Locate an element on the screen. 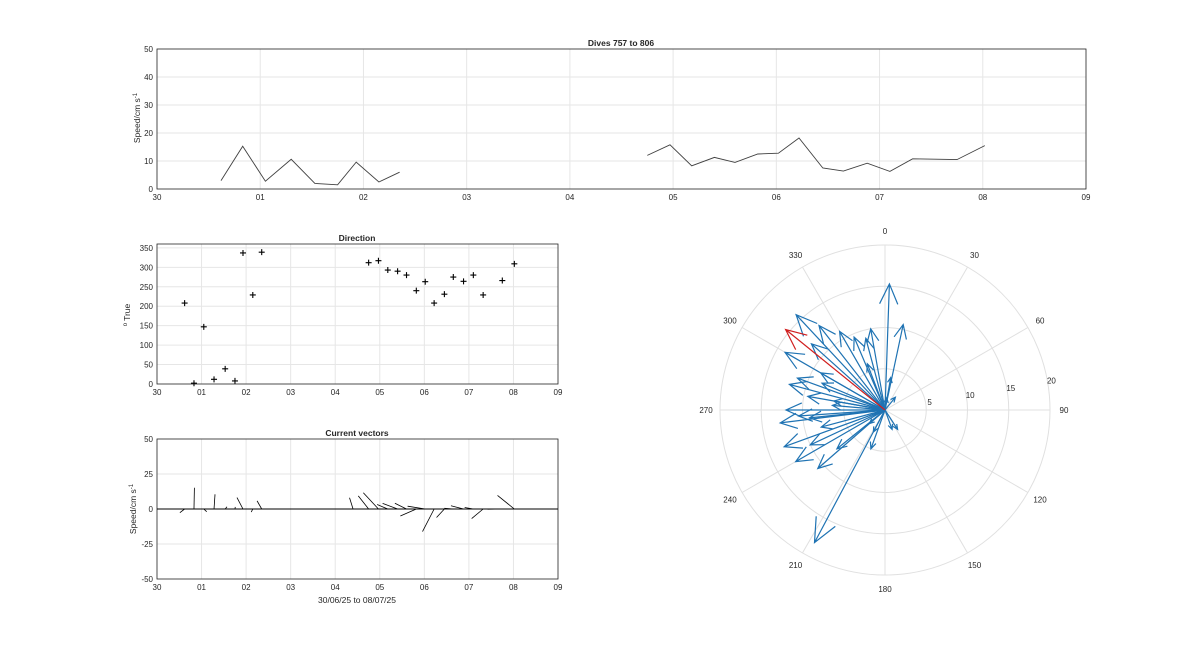  speed-x-tick-label: 04 is located at coordinates (569, 197).